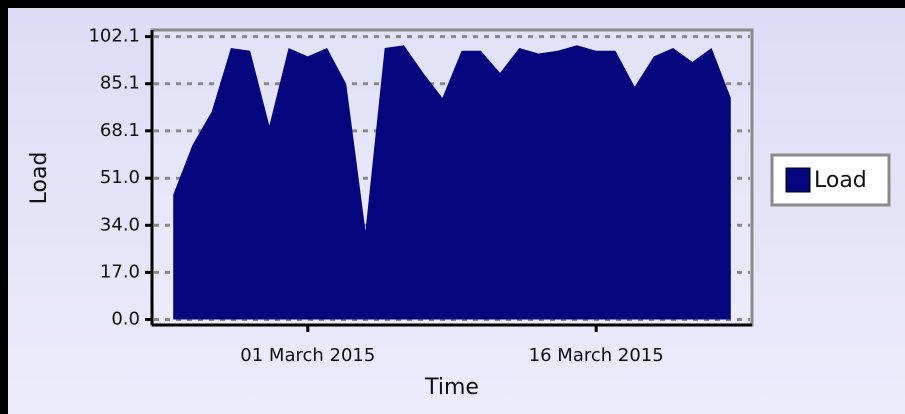 This screenshot has width=905, height=414. I want to click on y-tick-label: 102.1, so click(114, 36).